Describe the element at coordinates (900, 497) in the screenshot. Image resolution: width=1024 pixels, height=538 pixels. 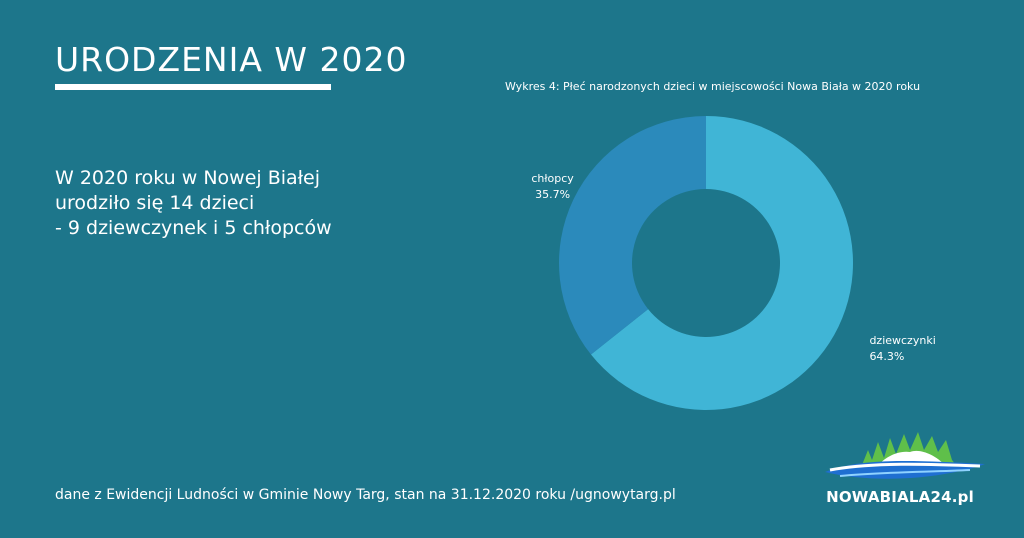
I see `logo-text: NOWABIALA24.pl` at that location.